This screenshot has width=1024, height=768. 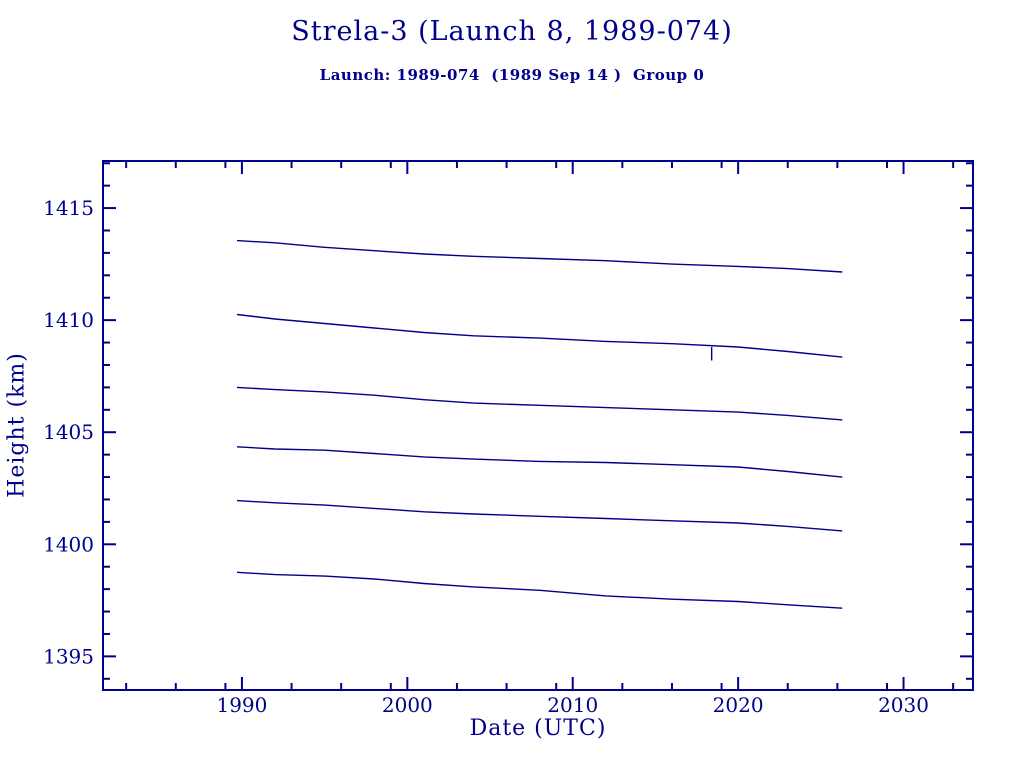 I want to click on y-tick-label: 1400, so click(x=68, y=544).